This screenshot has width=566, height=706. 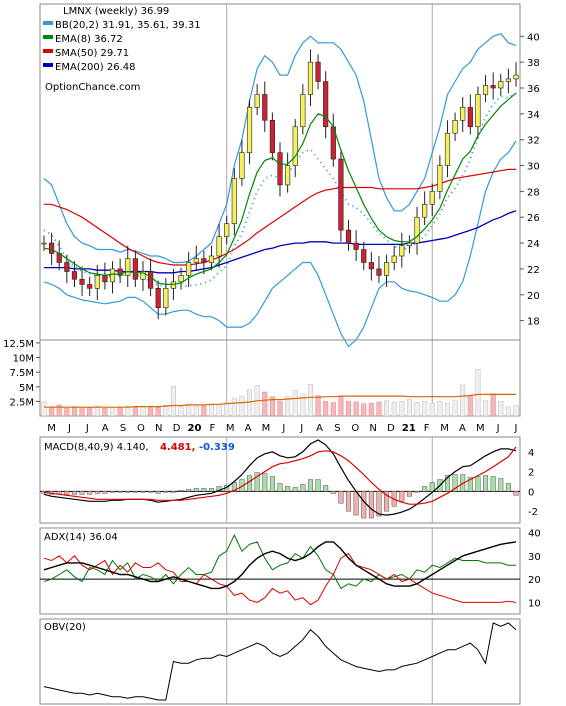 I want to click on adx-panel: 10 20 30 40 ADX(14) 36.04, so click(x=290, y=571).